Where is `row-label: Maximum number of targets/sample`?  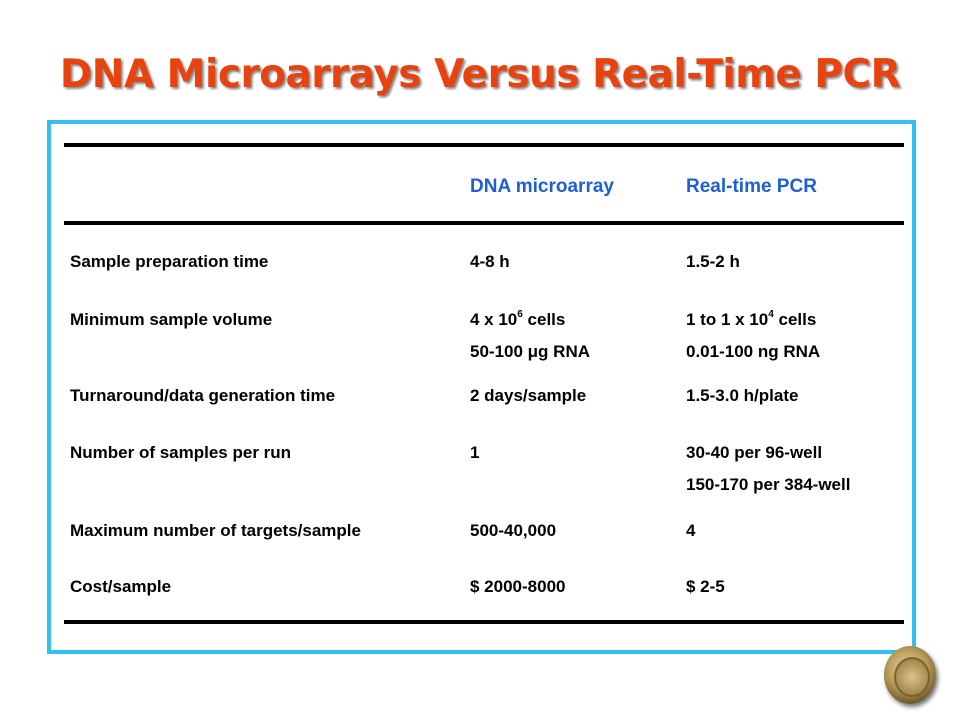 row-label: Maximum number of targets/sample is located at coordinates (215, 530).